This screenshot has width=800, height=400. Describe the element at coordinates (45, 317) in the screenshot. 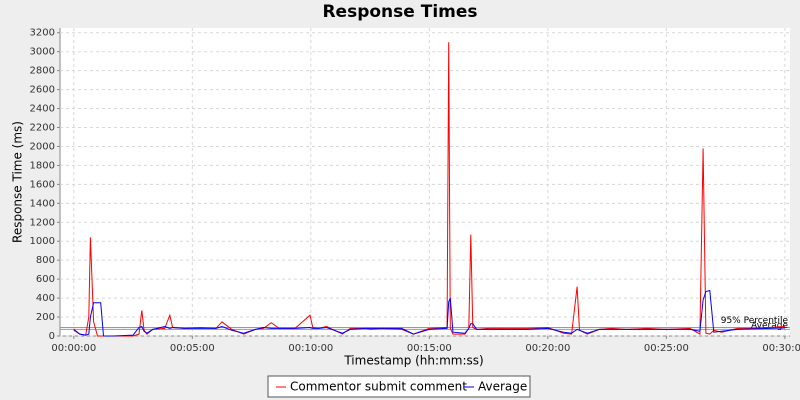

I see `y-tick-label: 200` at that location.